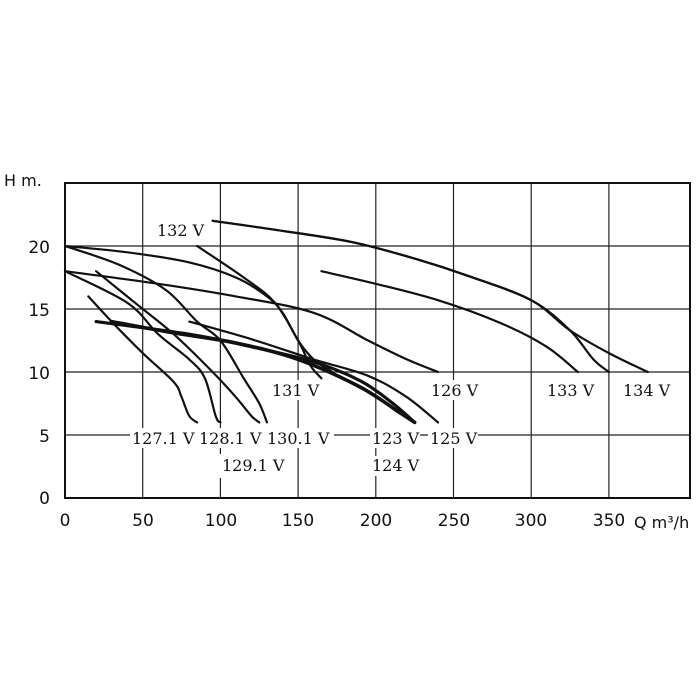  What do you see at coordinates (609, 521) in the screenshot?
I see `x-tick-label: 350` at bounding box center [609, 521].